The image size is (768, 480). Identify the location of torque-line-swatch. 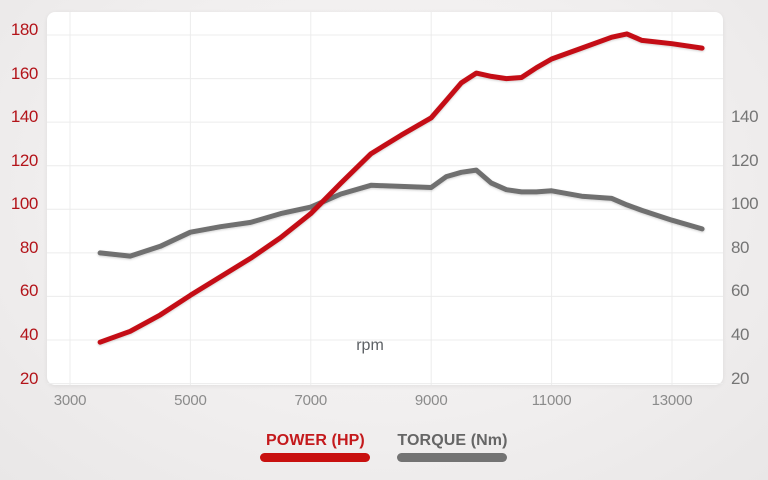
(452, 457).